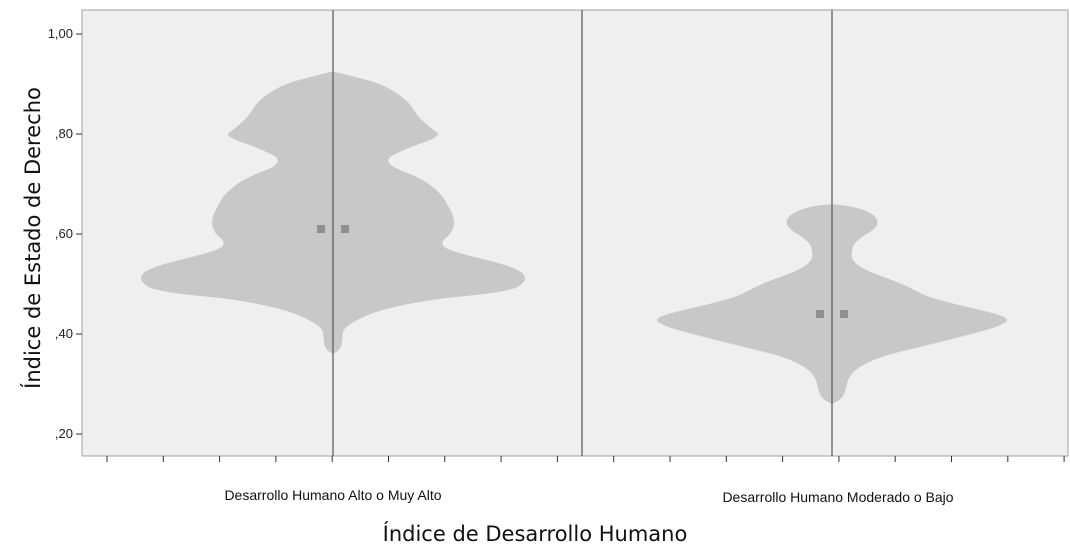 The height and width of the screenshot is (549, 1070). What do you see at coordinates (332, 495) in the screenshot?
I see `category-label-high: Desarrollo Humano Alto o Muy Alto` at bounding box center [332, 495].